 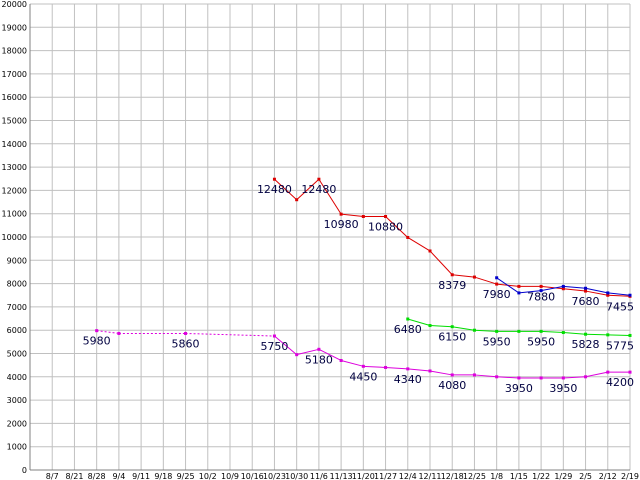 I want to click on x-tick-label: 1/29, so click(x=563, y=476).